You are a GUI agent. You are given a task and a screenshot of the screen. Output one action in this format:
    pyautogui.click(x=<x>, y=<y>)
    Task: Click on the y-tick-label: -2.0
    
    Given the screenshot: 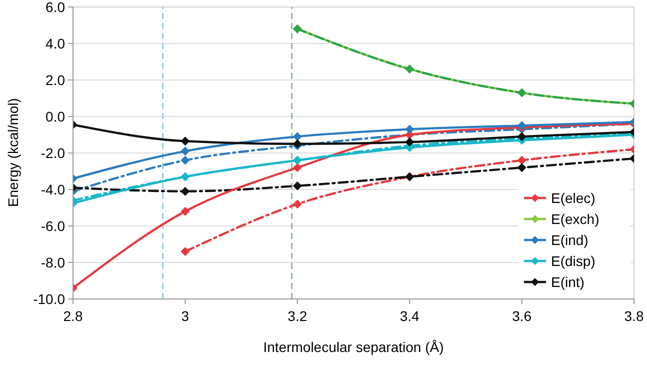 What is the action you would take?
    pyautogui.click(x=53, y=152)
    